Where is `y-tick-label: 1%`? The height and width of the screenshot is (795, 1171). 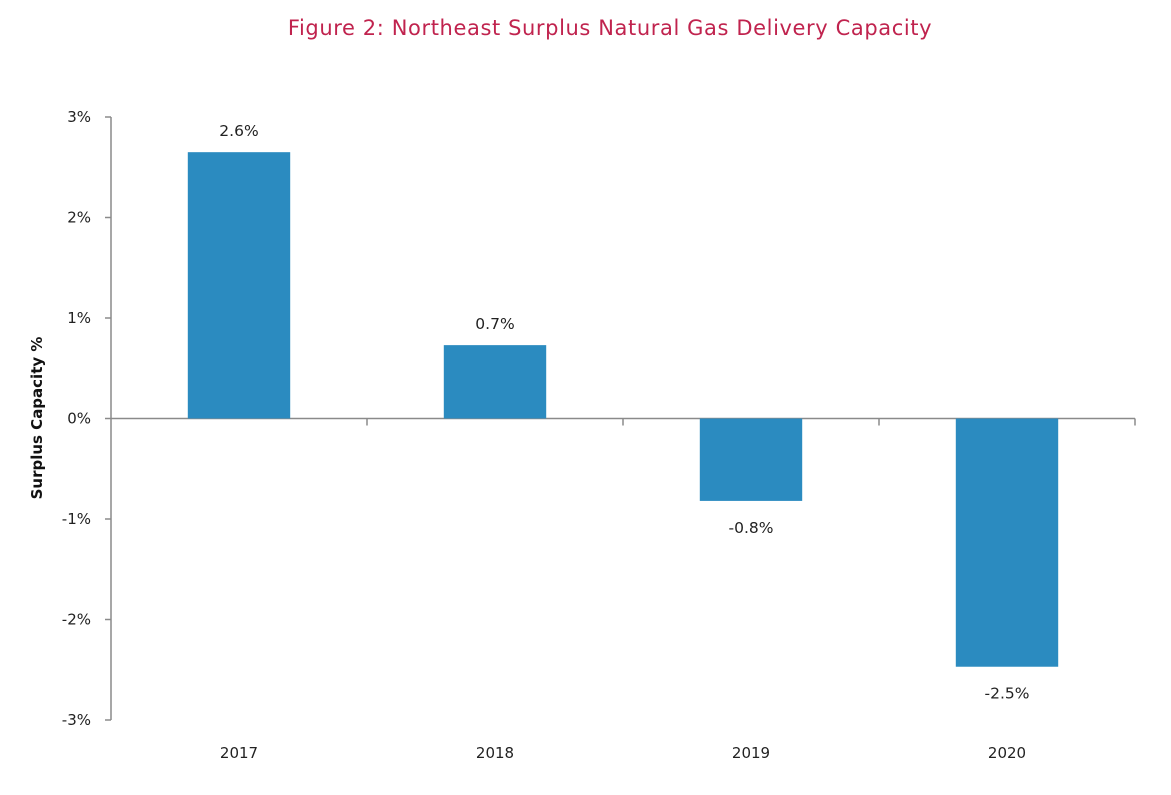
y-tick-label: 1% is located at coordinates (79, 318).